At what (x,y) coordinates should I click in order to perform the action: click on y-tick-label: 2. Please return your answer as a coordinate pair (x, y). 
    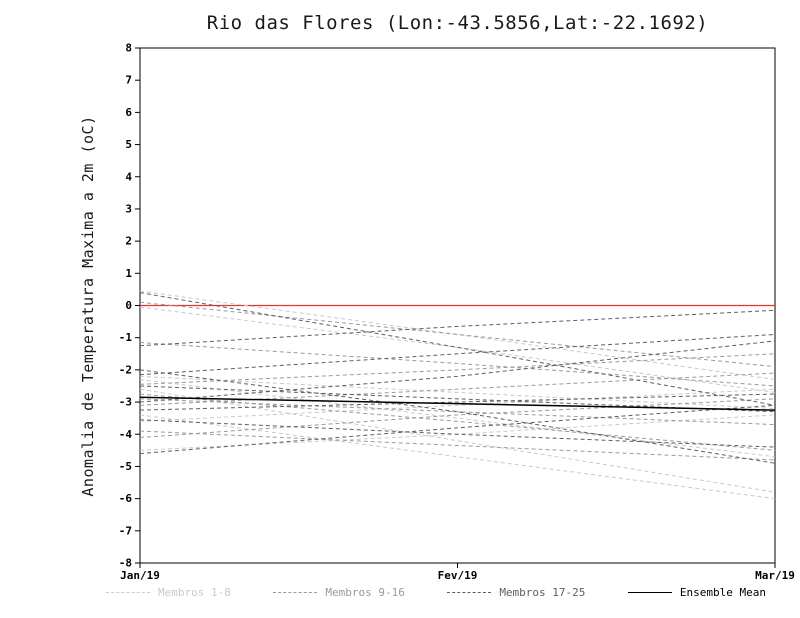
    Looking at the image, I should click on (128, 241).